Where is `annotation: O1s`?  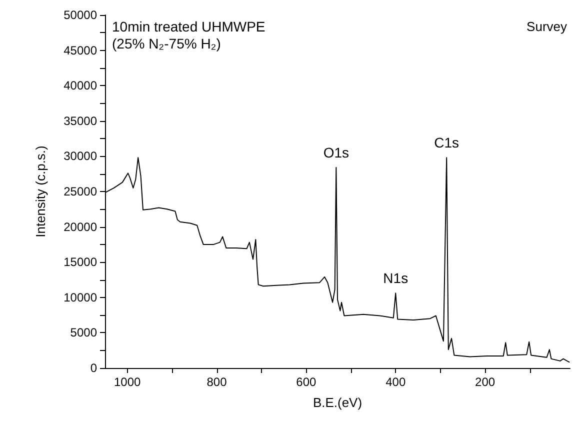
annotation: O1s is located at coordinates (336, 152).